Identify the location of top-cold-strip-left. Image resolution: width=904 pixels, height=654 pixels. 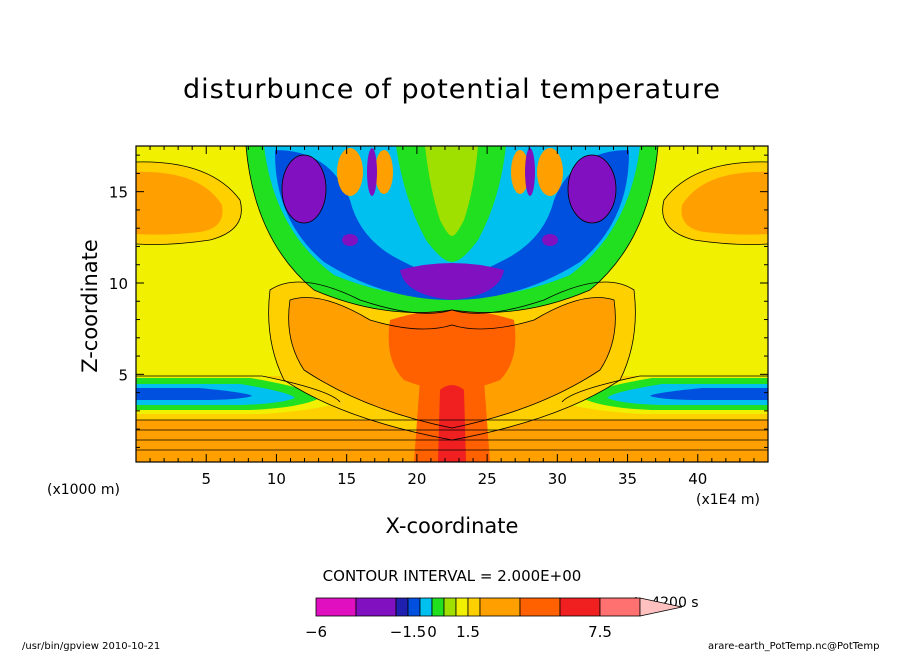
(372, 172).